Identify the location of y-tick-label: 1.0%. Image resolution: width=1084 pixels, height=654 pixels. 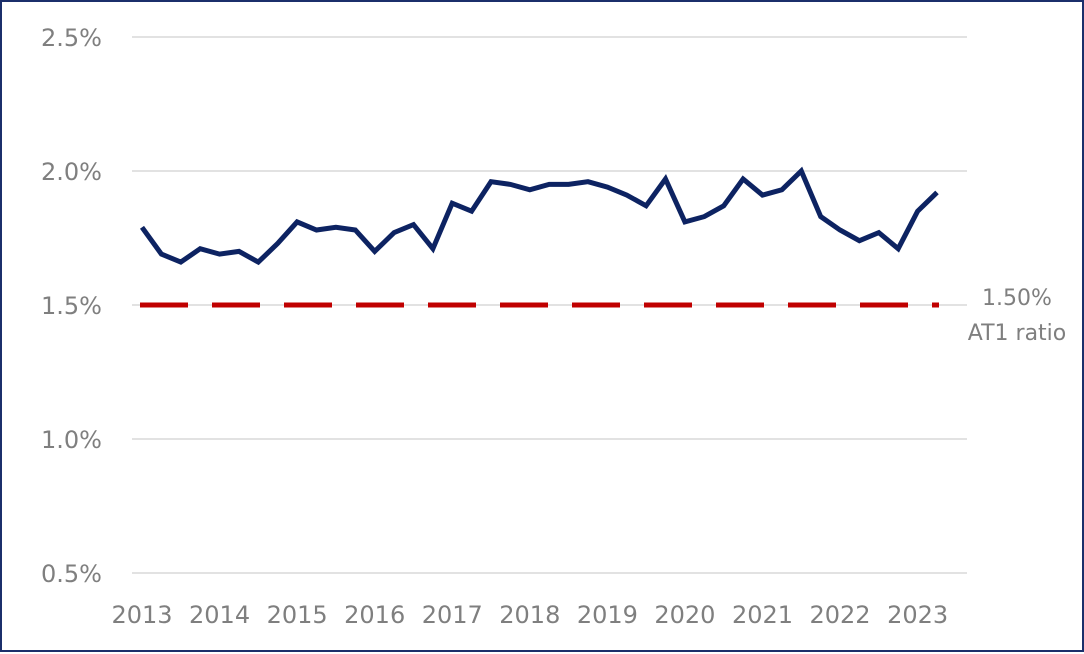
(71, 440).